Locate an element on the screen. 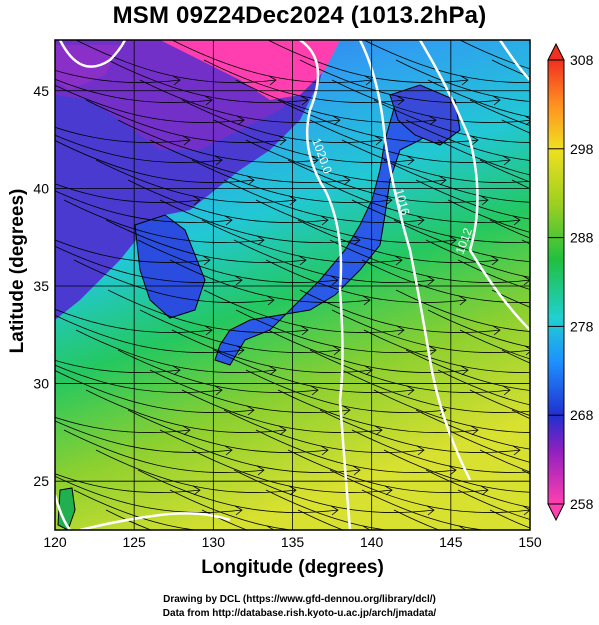 Image resolution: width=599 pixels, height=625 pixels. x-tick-label: 150 is located at coordinates (530, 542).